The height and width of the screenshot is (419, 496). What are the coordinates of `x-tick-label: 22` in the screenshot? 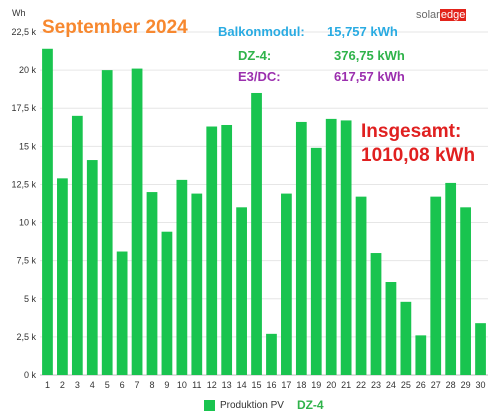 It's located at (361, 385).